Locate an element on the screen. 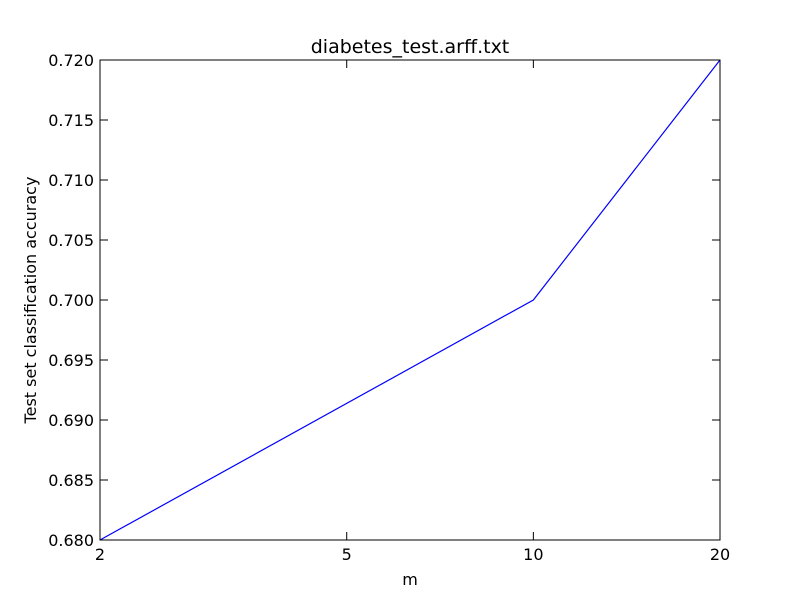 Image resolution: width=800 pixels, height=600 pixels. y-tick-label: 0.705 is located at coordinates (71, 240).